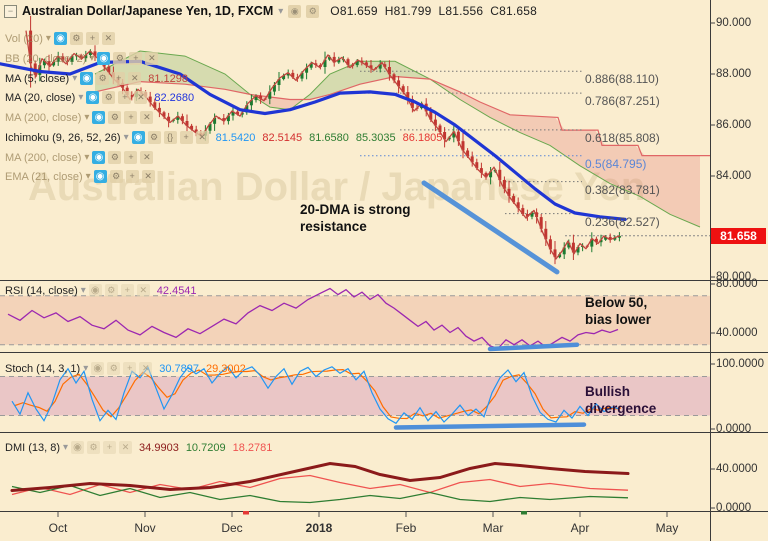 Image resolution: width=768 pixels, height=541 pixels. What do you see at coordinates (402, 116) in the screenshot?
I see `senkou-b-line` at bounding box center [402, 116].